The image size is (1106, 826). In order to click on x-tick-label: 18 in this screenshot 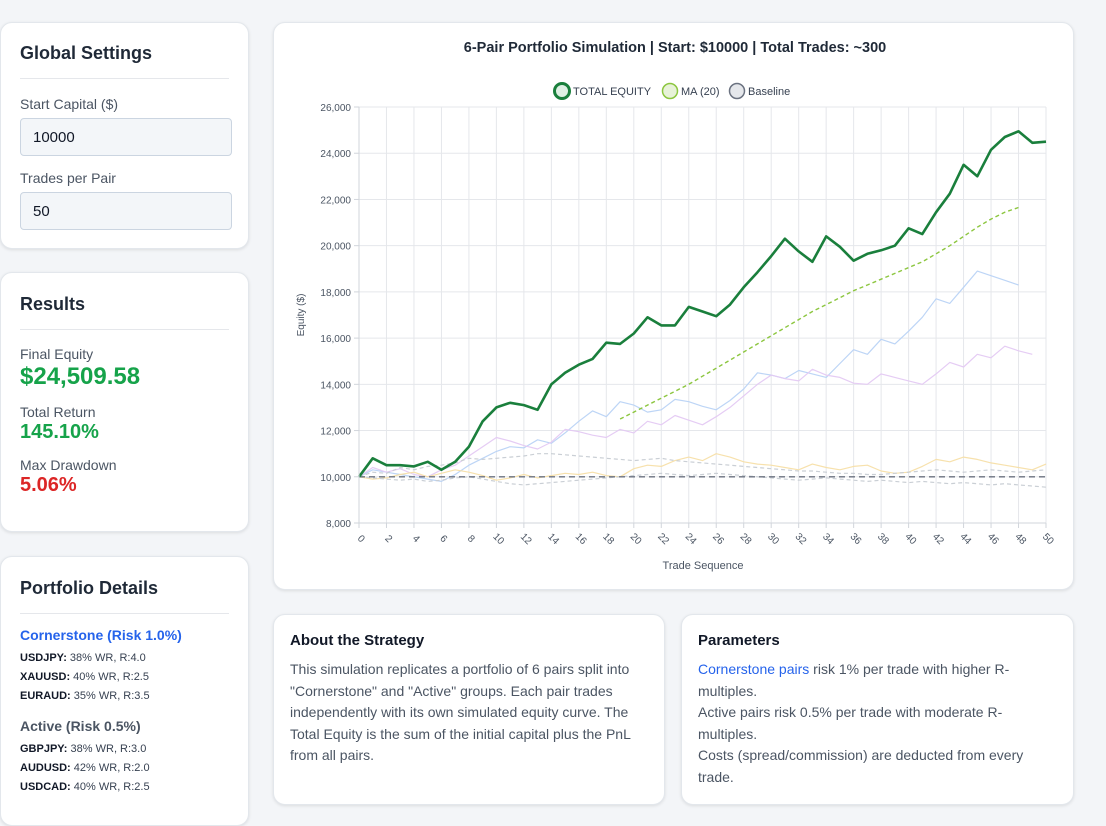, I will do `click(608, 539)`.